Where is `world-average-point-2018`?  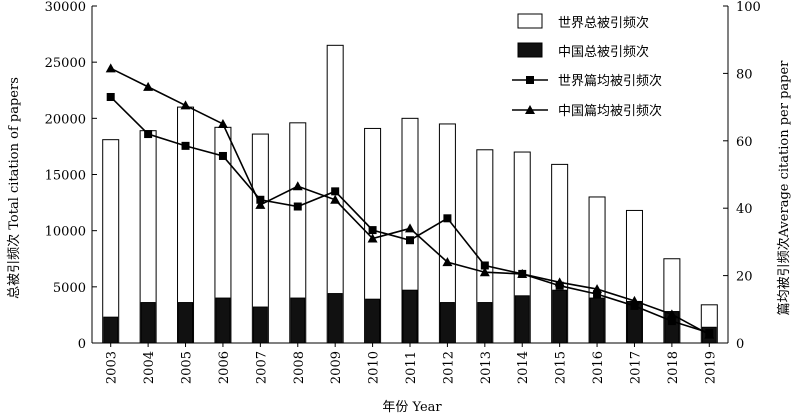
world-average-point-2018 is located at coordinates (671, 321).